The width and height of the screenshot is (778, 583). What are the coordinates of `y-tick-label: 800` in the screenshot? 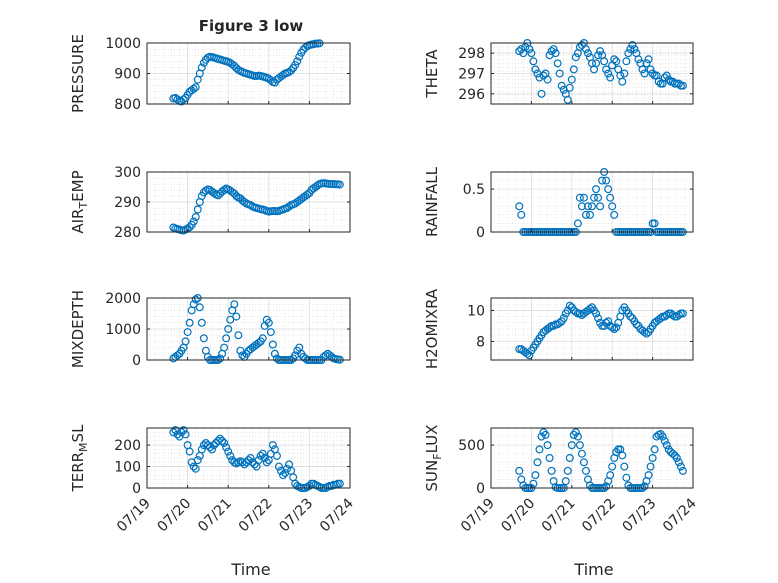 It's located at (127, 105).